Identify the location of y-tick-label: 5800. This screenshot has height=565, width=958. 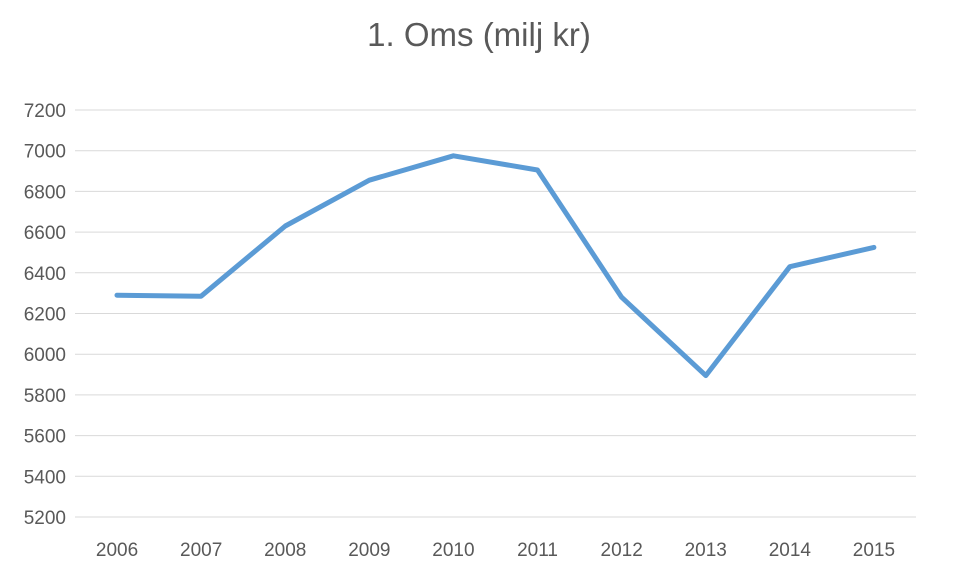
(45, 396).